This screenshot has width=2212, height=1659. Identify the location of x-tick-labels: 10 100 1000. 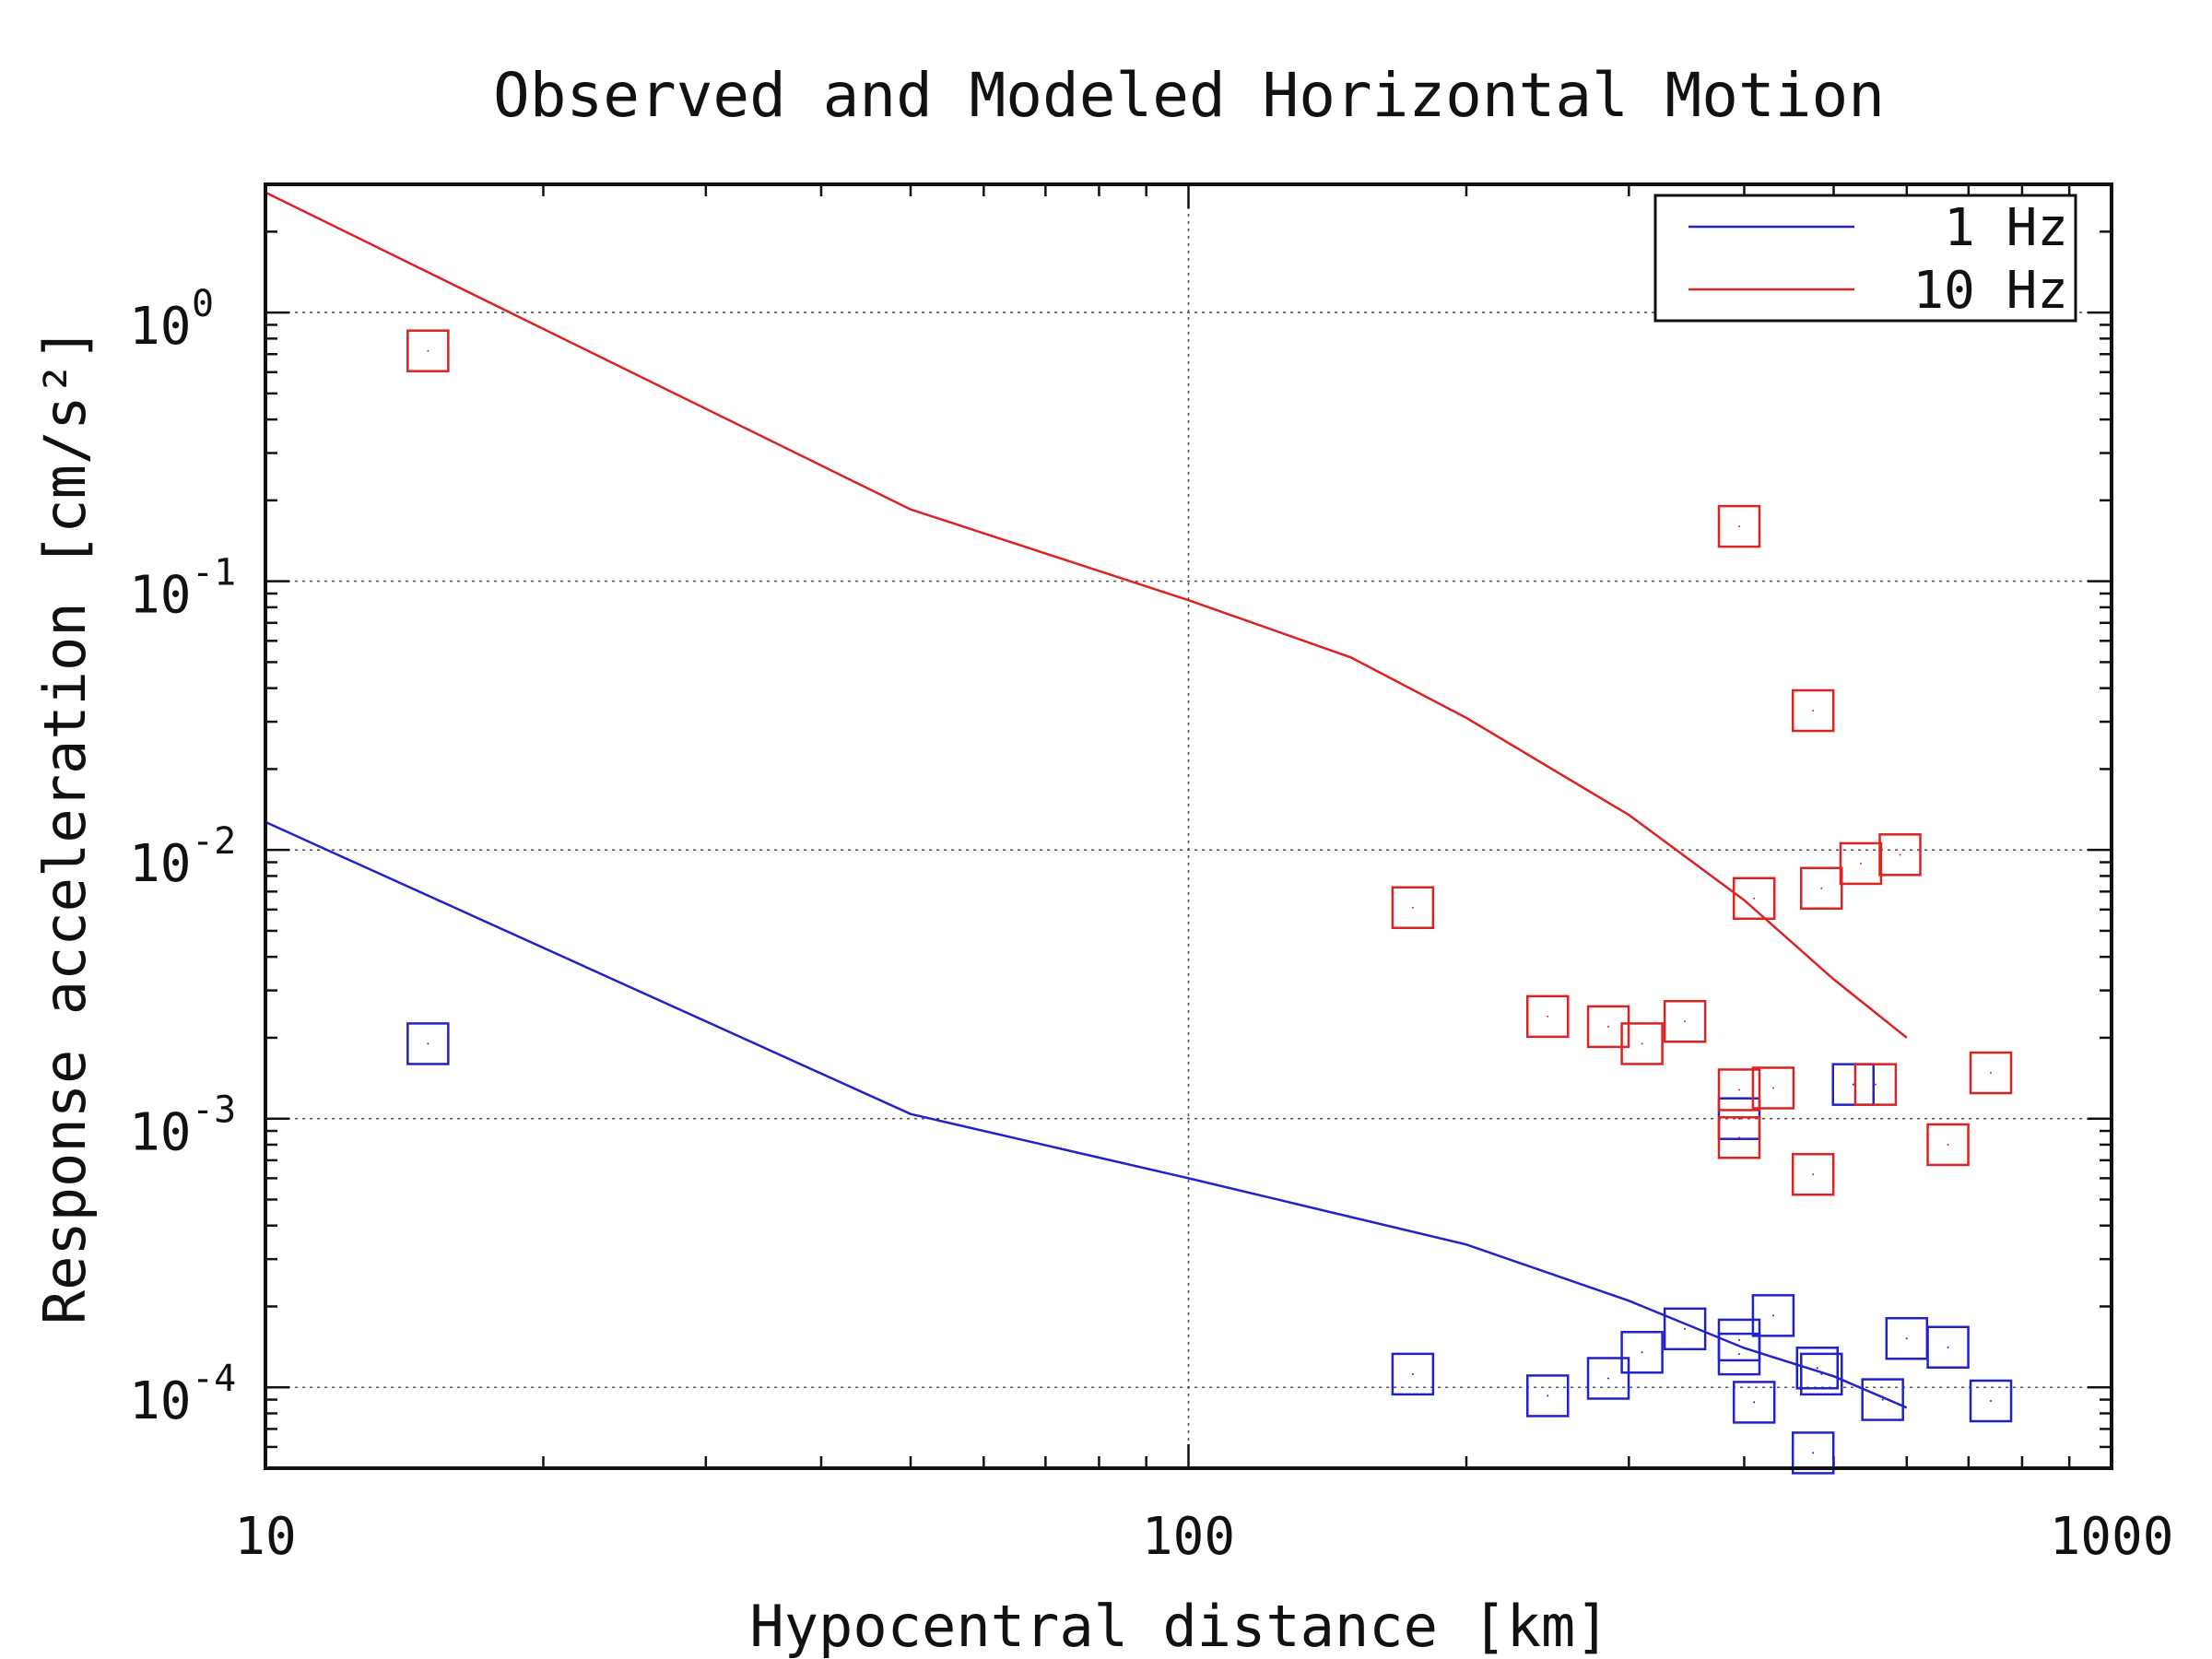
(1203, 1537).